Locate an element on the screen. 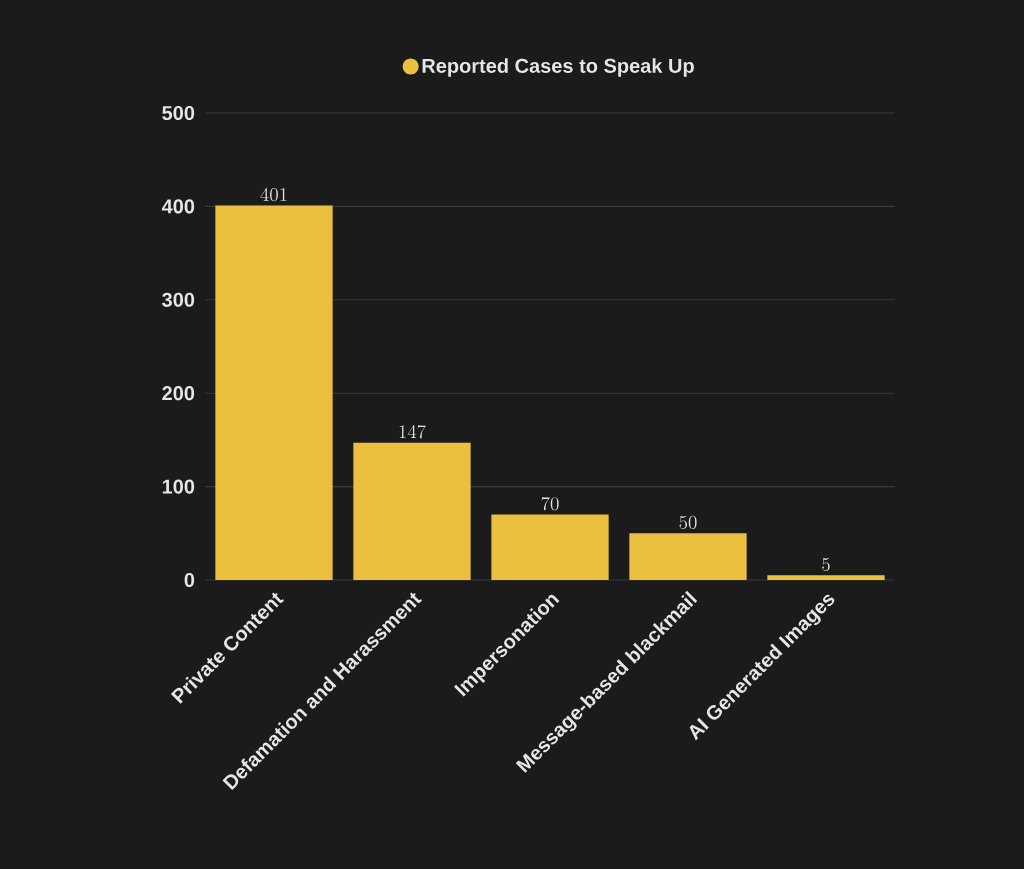 The image size is (1024, 869). legend-label: Reported Cases to Speak Up is located at coordinates (558, 67).